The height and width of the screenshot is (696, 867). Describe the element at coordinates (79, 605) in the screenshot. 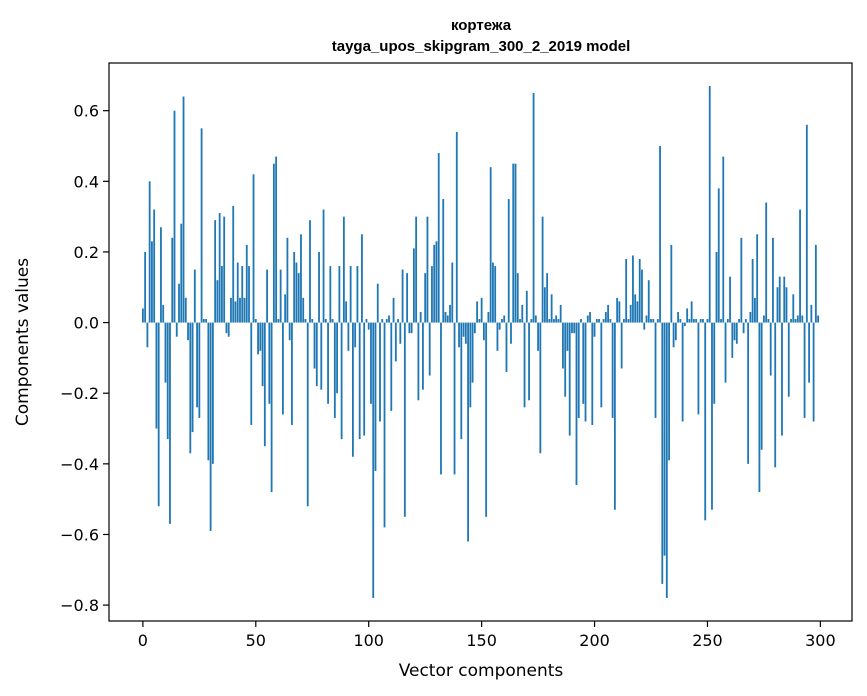

I see `y-tick-label: −0.8` at that location.